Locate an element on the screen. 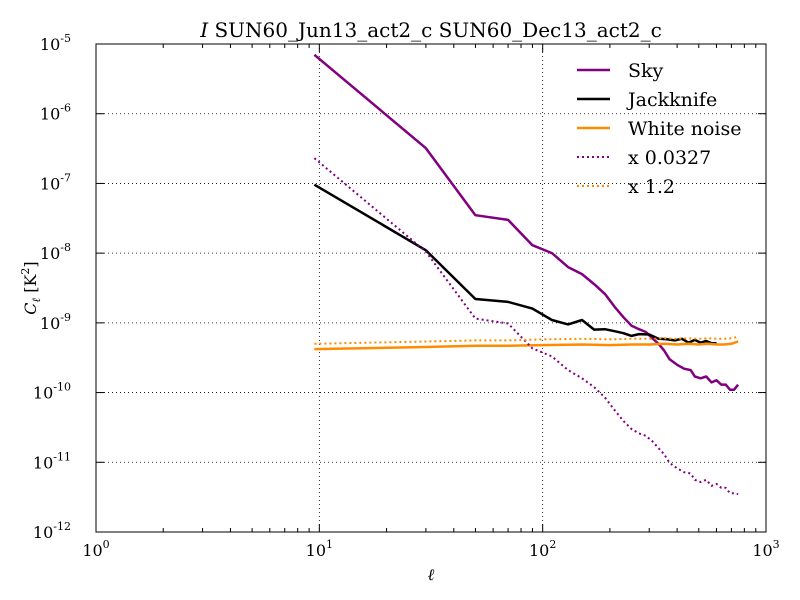  y-tick-label: 10⁻⁹ is located at coordinates (55, 322).